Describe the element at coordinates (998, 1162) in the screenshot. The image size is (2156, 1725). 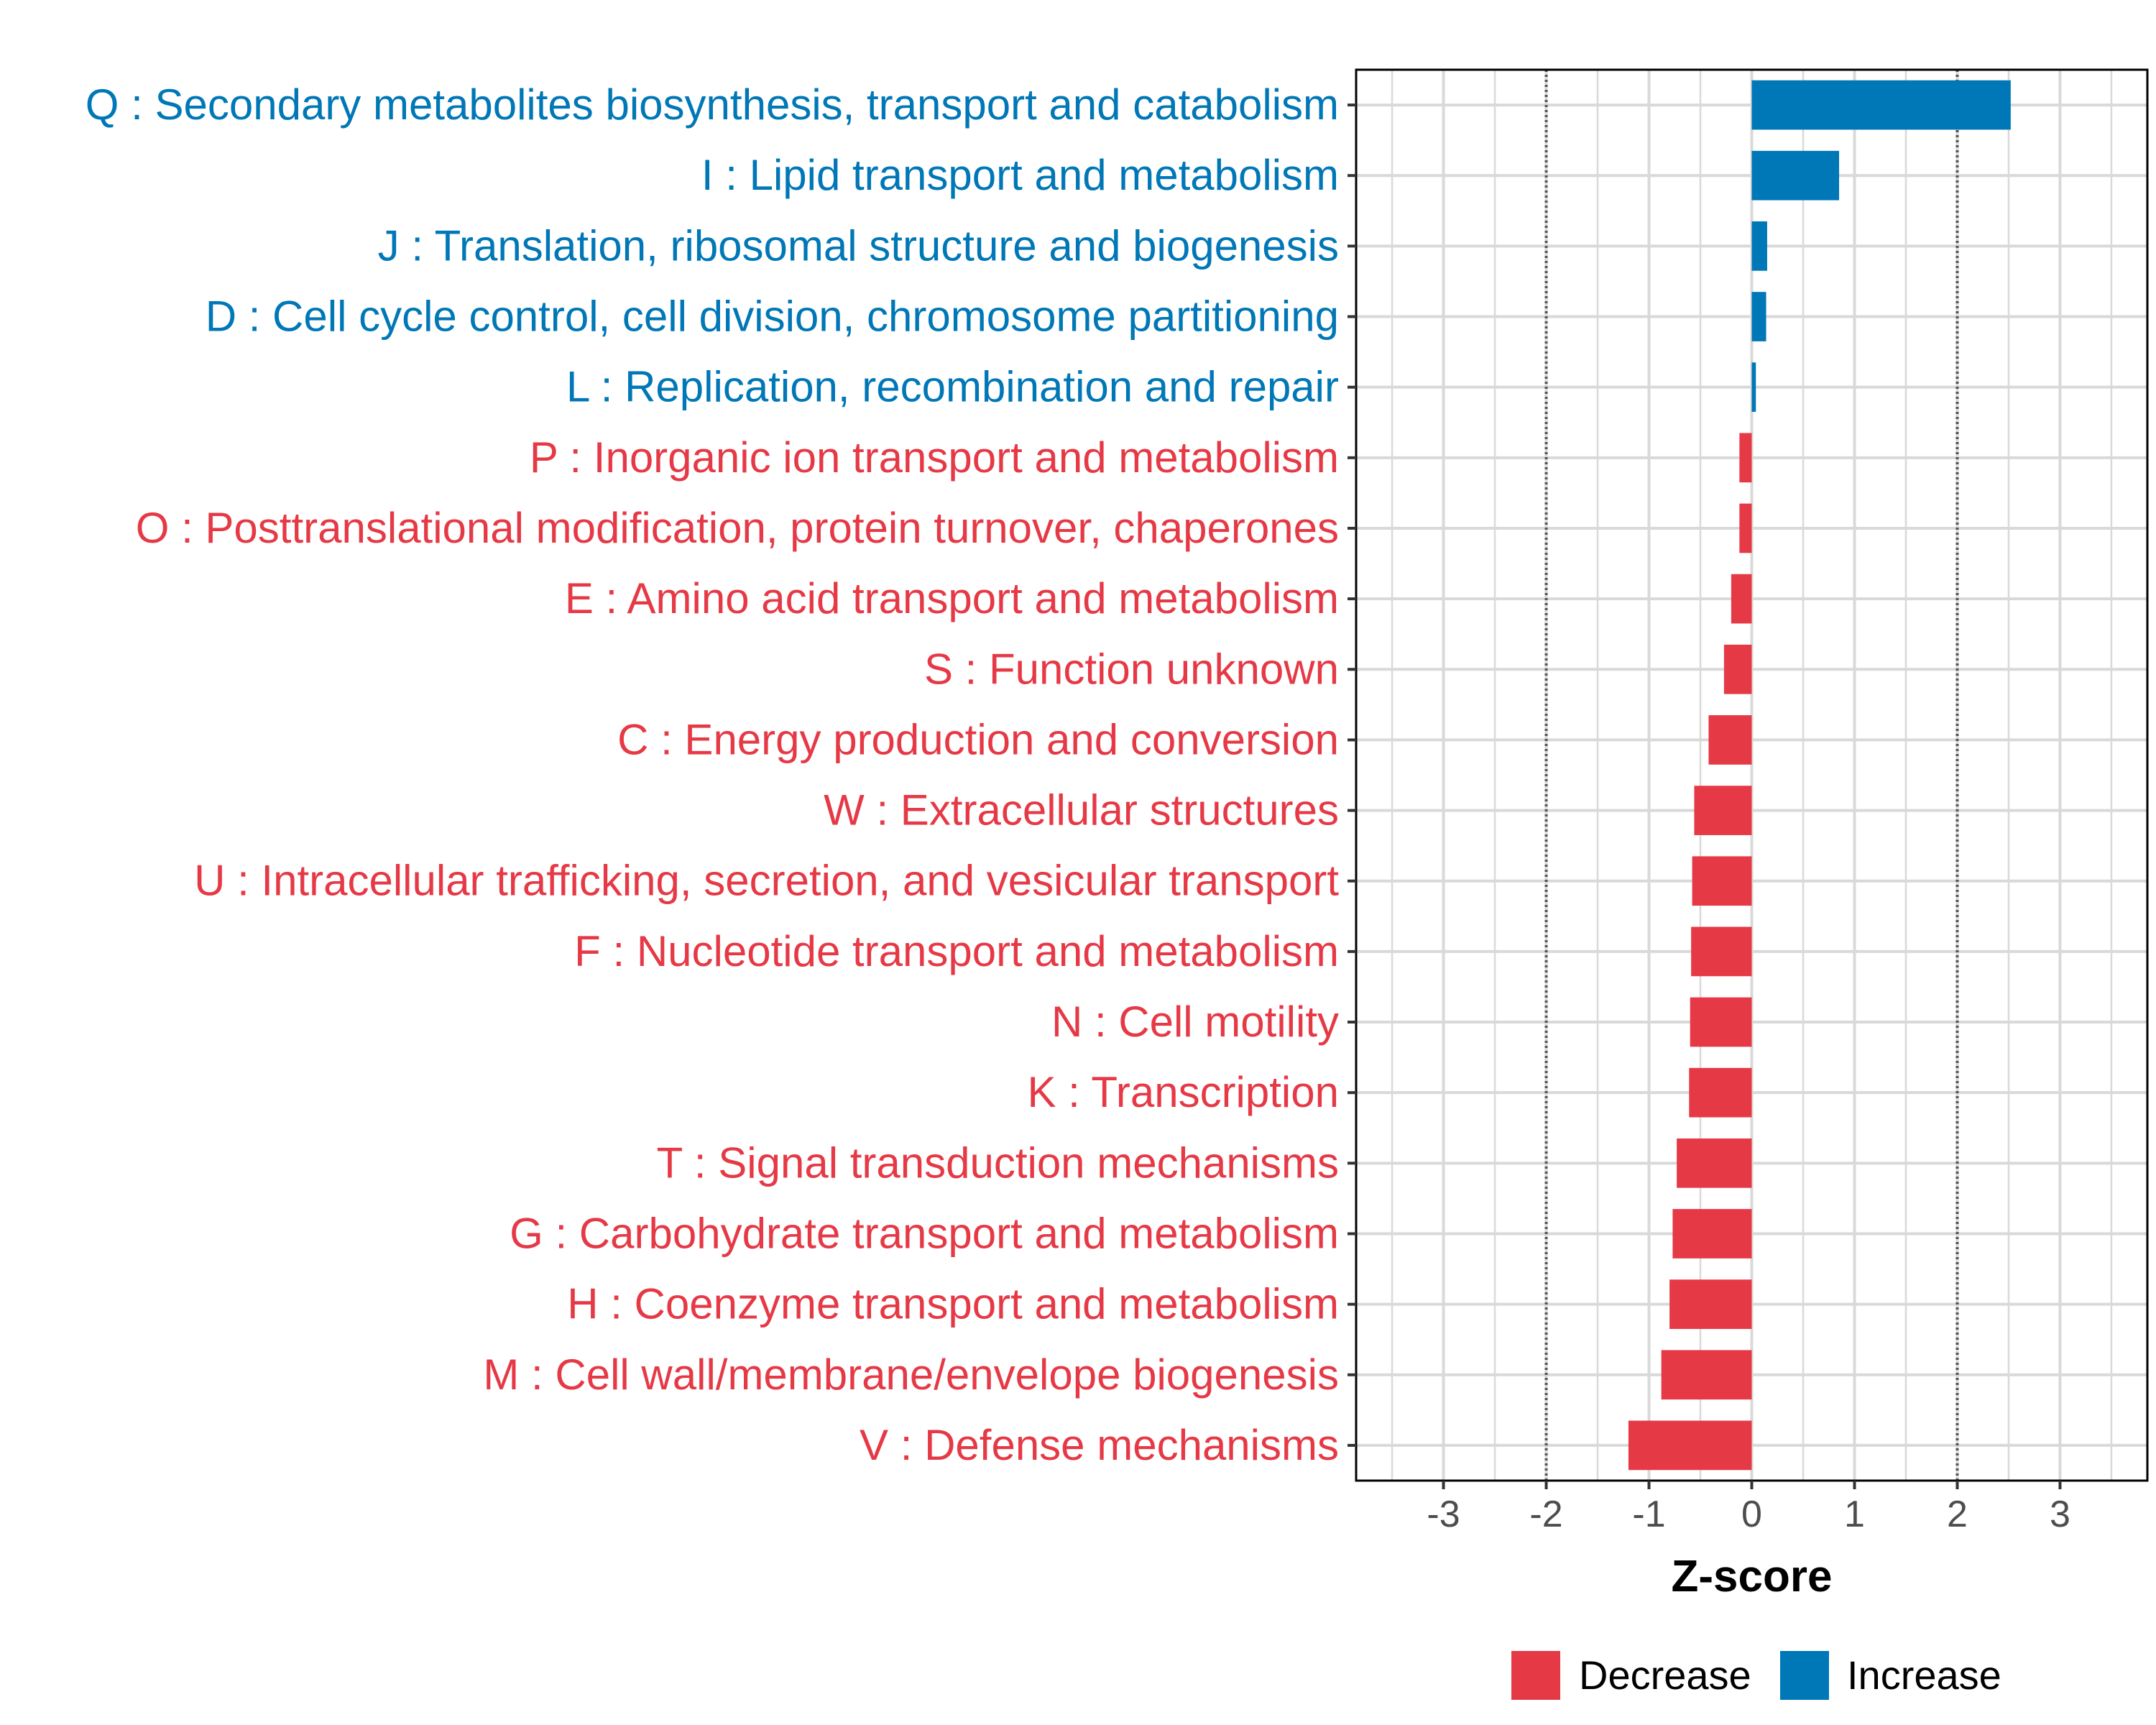
I see `category-label: T : Signal transduction mechanisms` at that location.